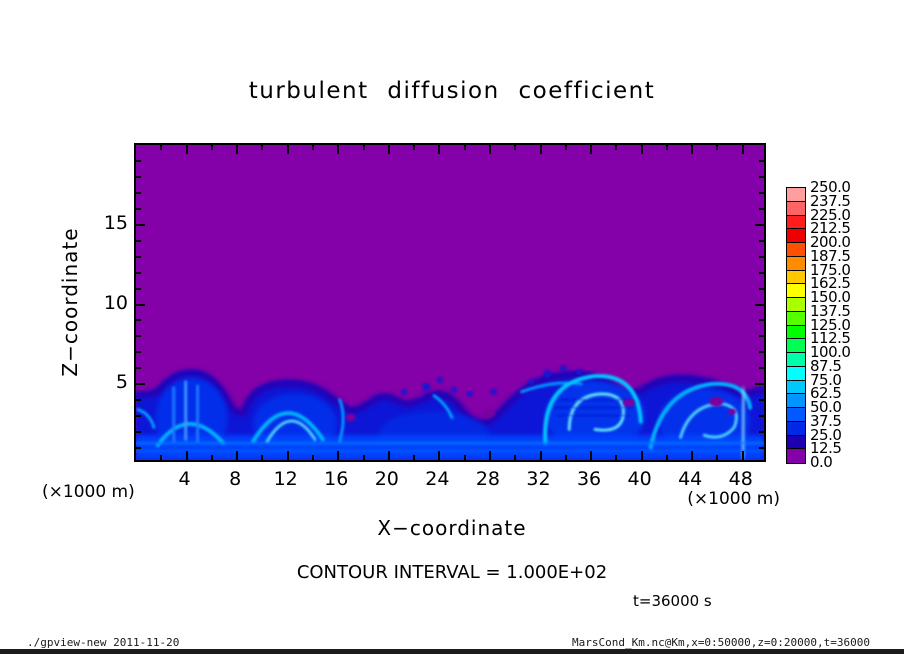 The width and height of the screenshot is (904, 654). Describe the element at coordinates (492, 381) in the screenshot. I see `blue-speckles` at that location.